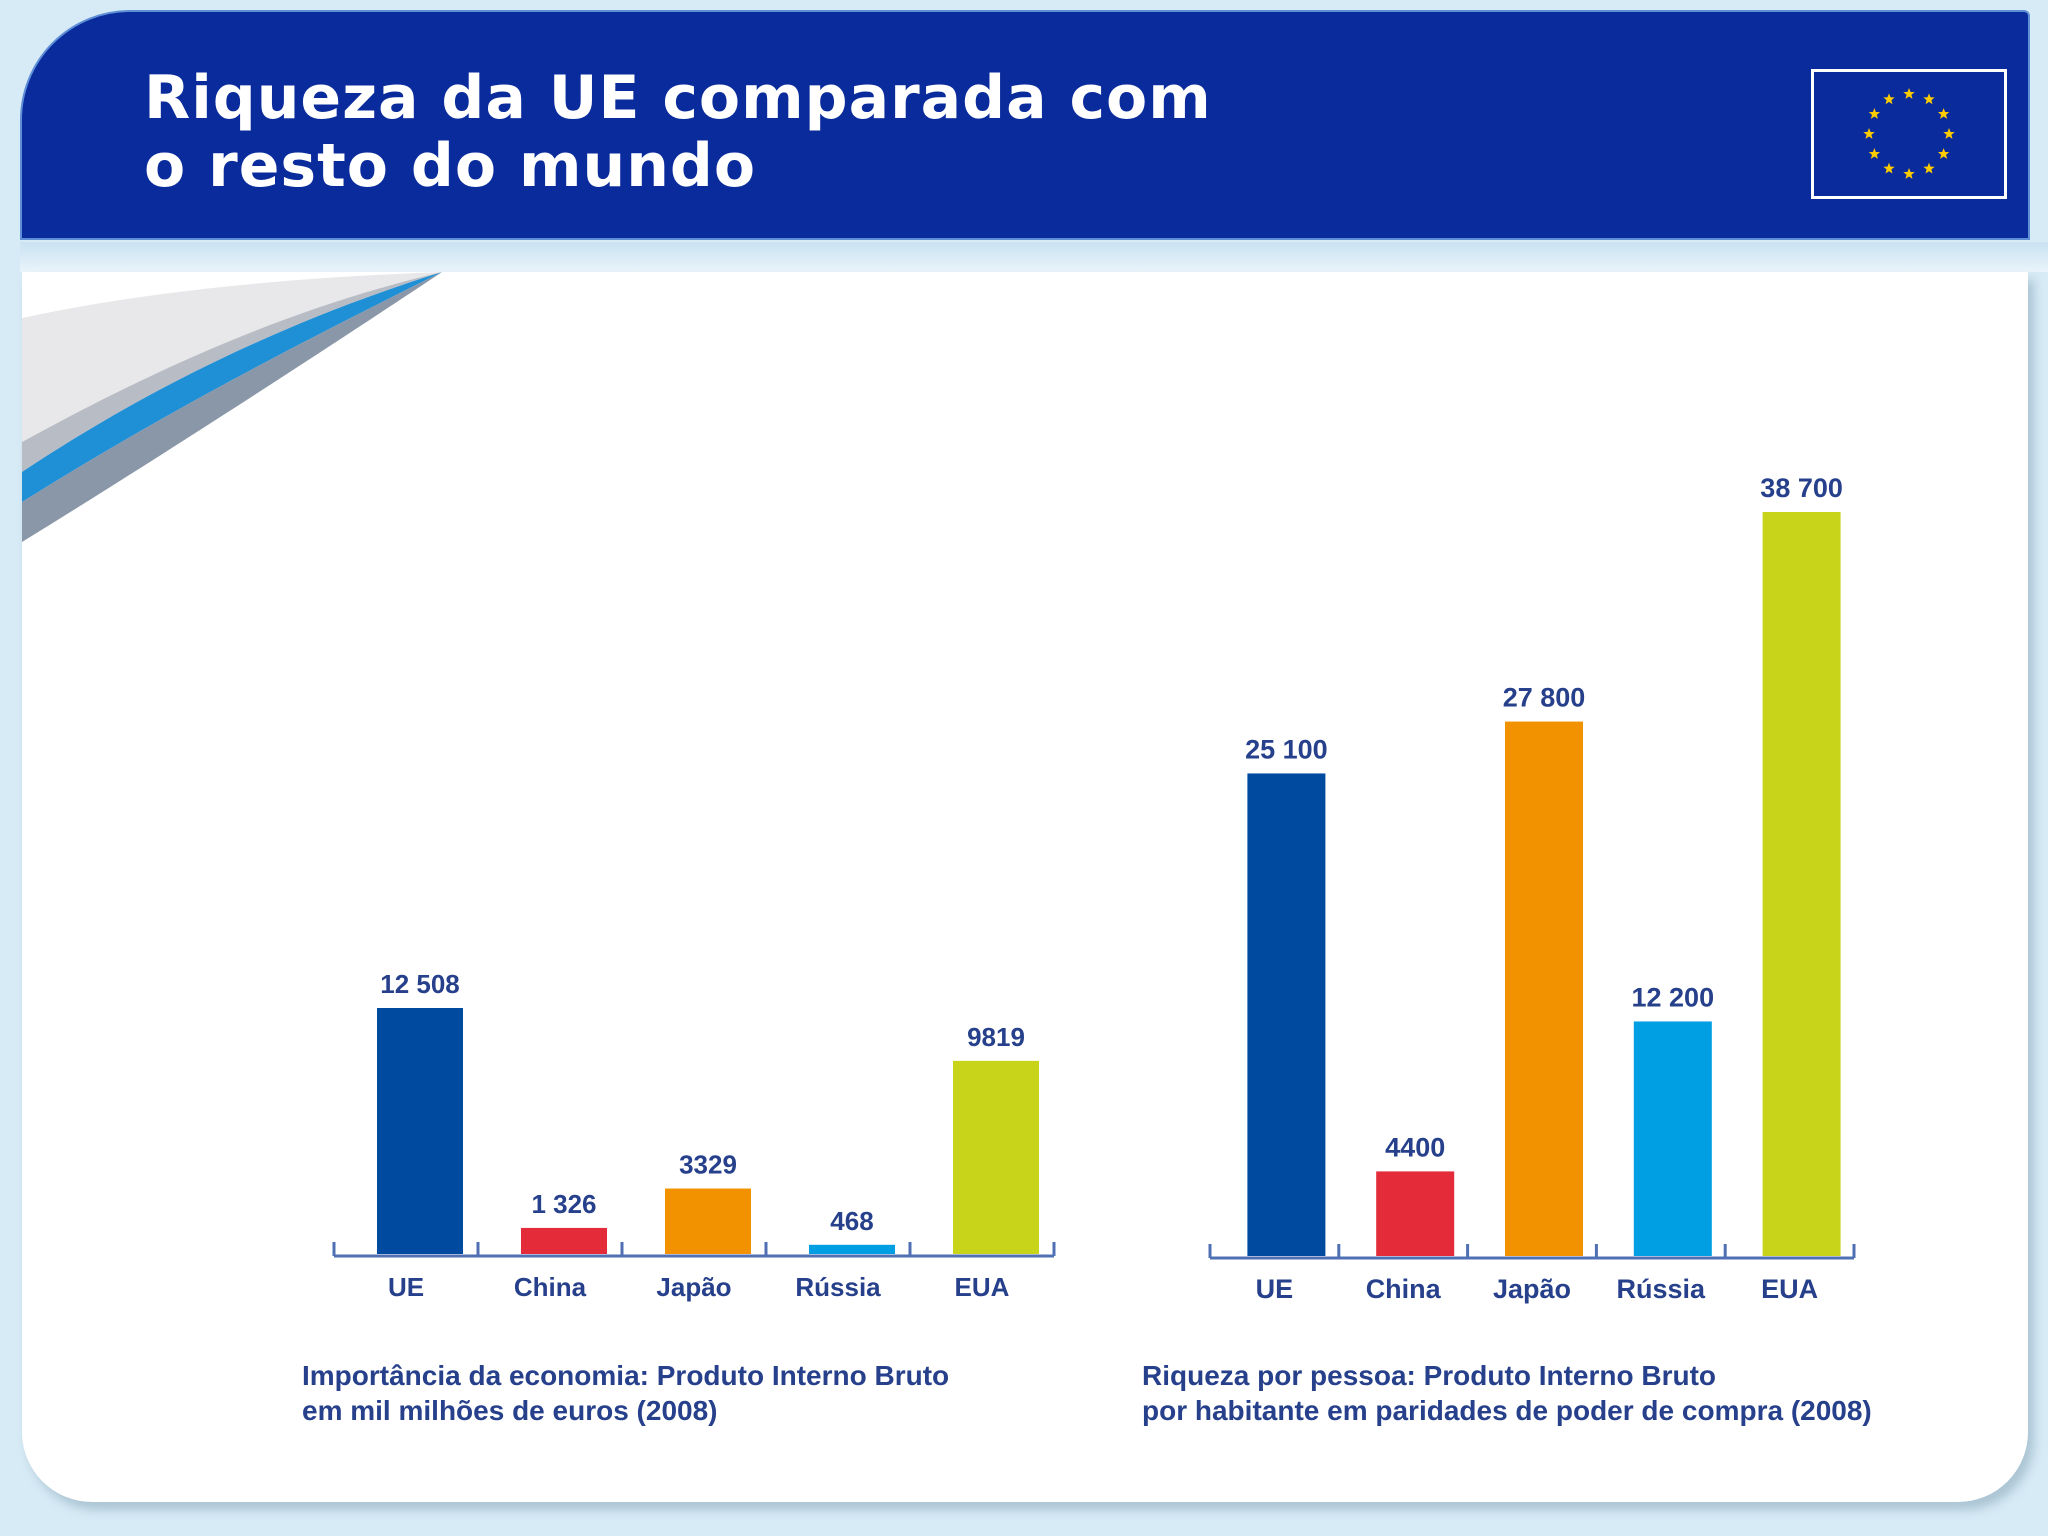 This screenshot has height=1536, width=2048. I want to click on gdp-category-label-3: Rússia, so click(838, 1287).